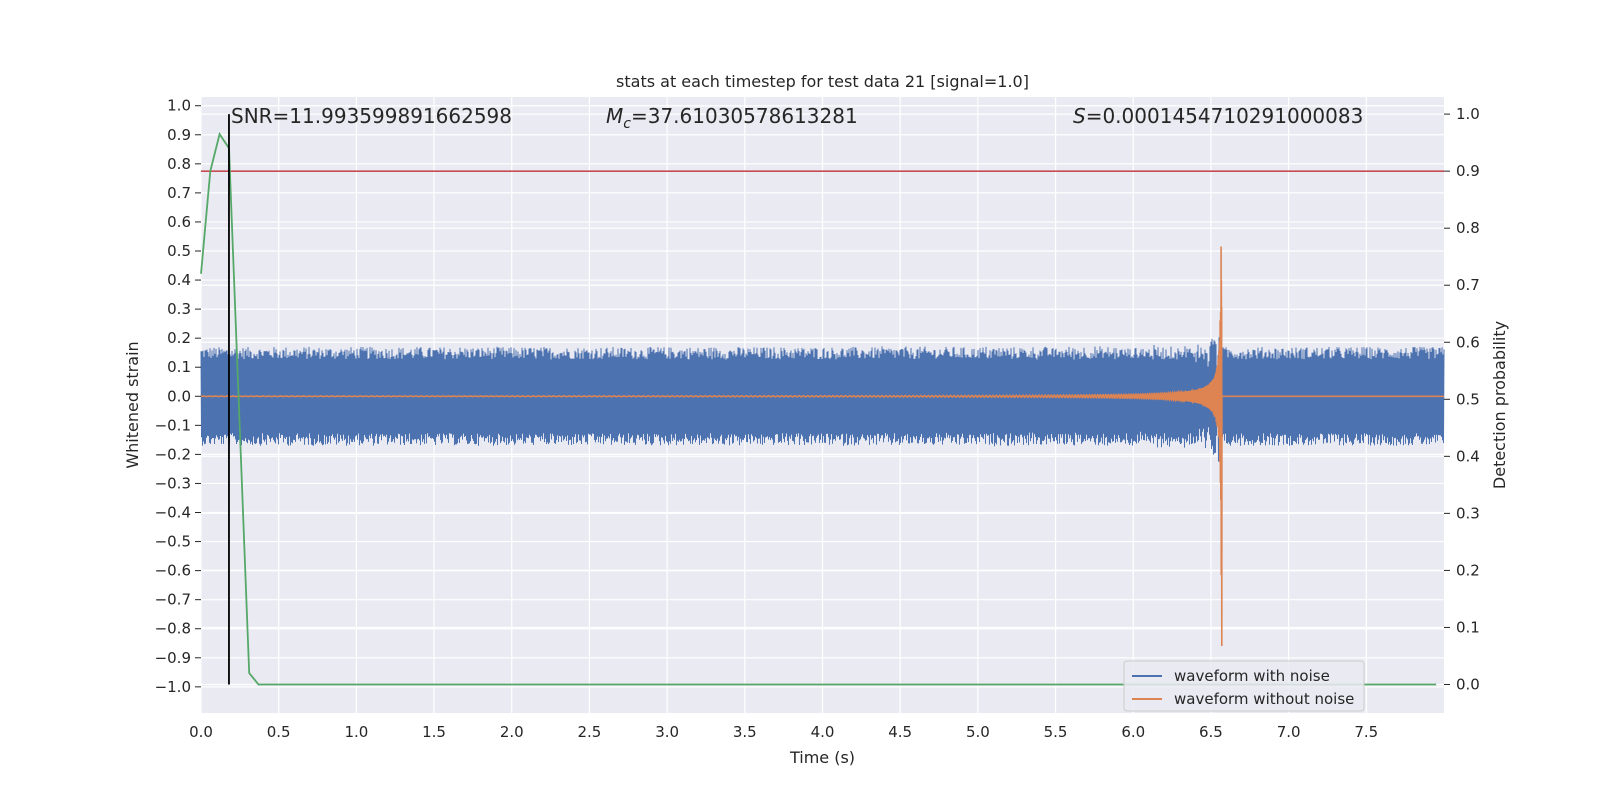 This screenshot has width=1600, height=800. Describe the element at coordinates (1468, 570) in the screenshot. I see `y-tick-label-right: 0.2` at that location.